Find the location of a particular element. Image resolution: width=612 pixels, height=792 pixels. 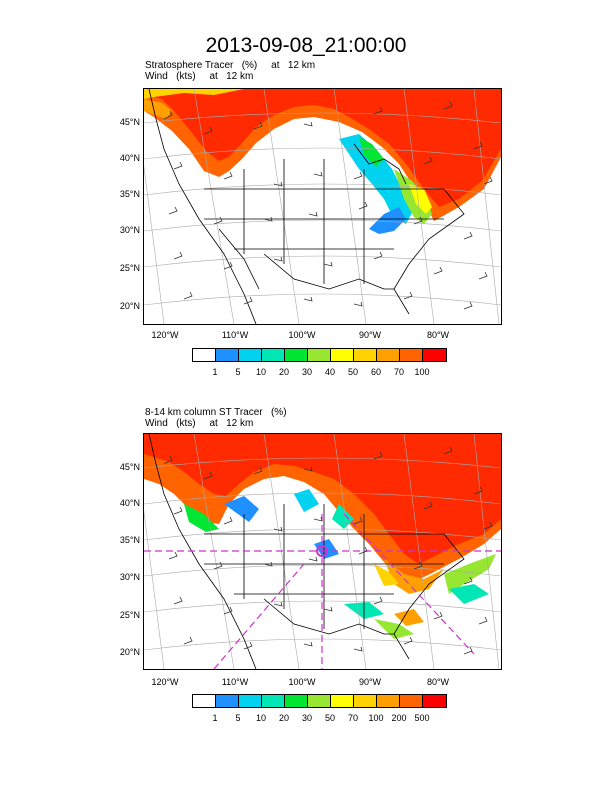

panel1-subtitle-wind: Wind (kts) at 12 km is located at coordinates (199, 76).